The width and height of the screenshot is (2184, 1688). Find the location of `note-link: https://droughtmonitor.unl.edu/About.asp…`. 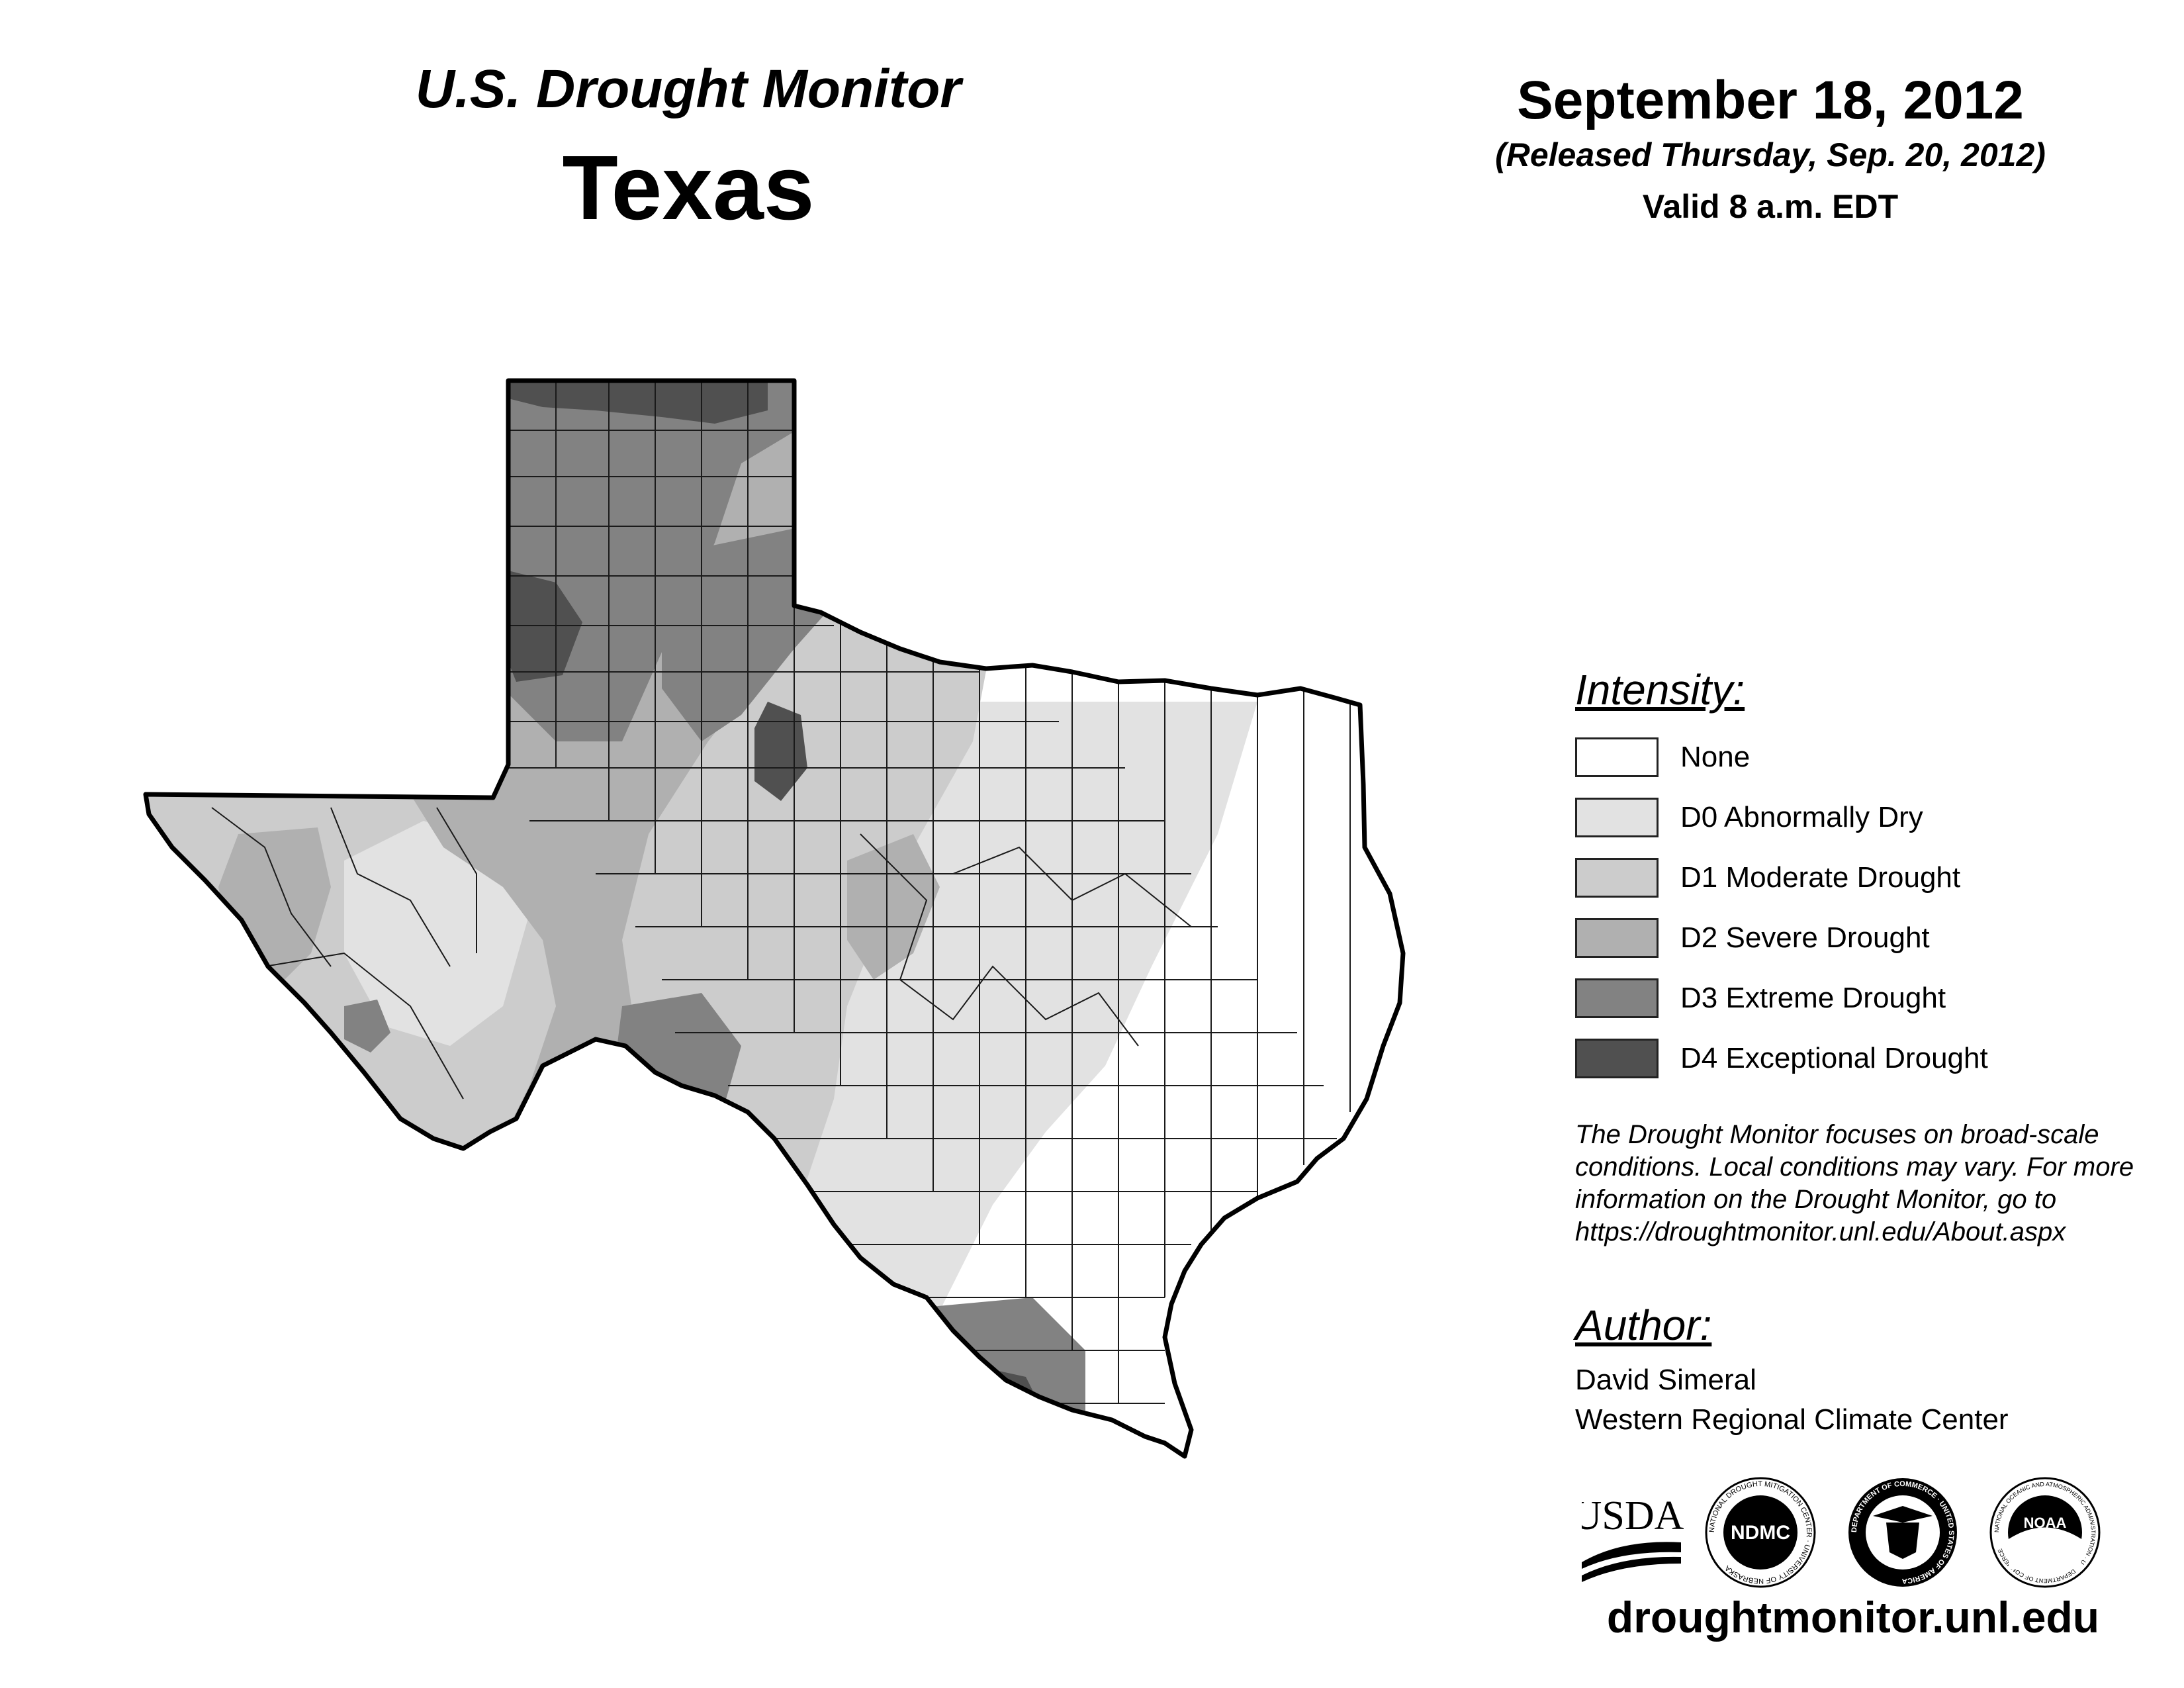

note-link: https://droughtmonitor.unl.edu/About.asp… is located at coordinates (1820, 1231).